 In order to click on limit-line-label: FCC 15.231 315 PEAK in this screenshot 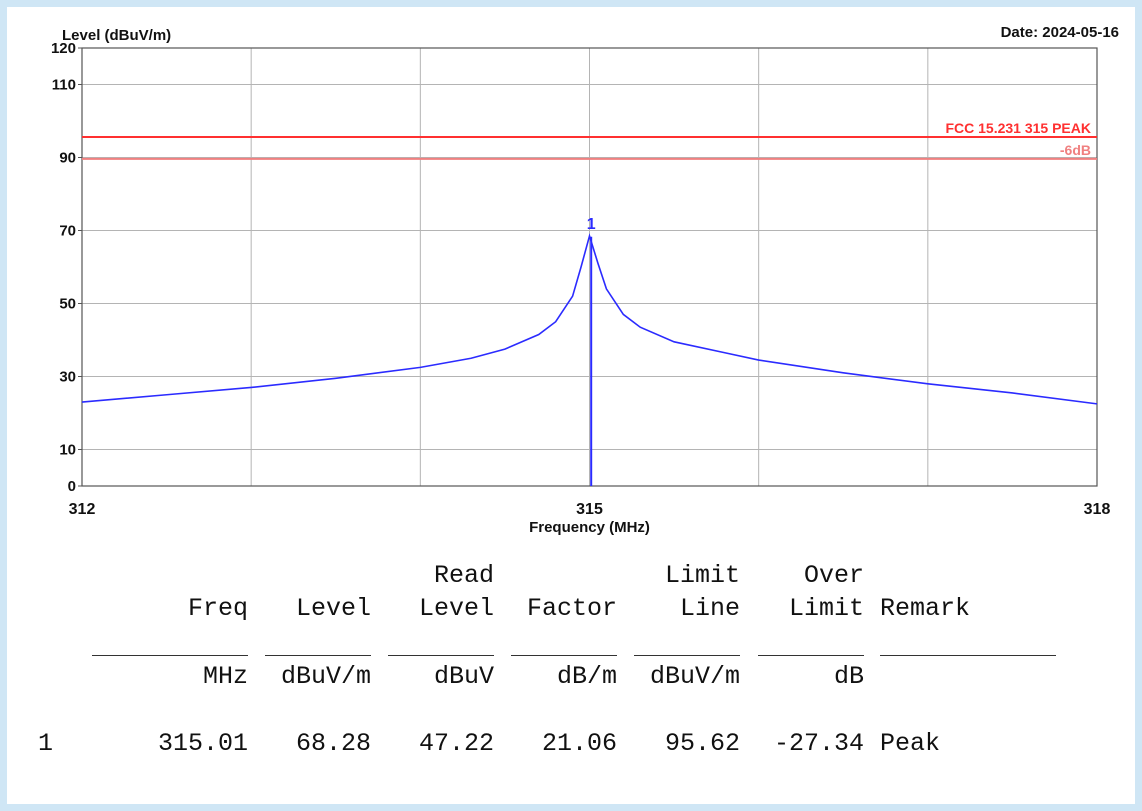, I will do `click(1018, 128)`.